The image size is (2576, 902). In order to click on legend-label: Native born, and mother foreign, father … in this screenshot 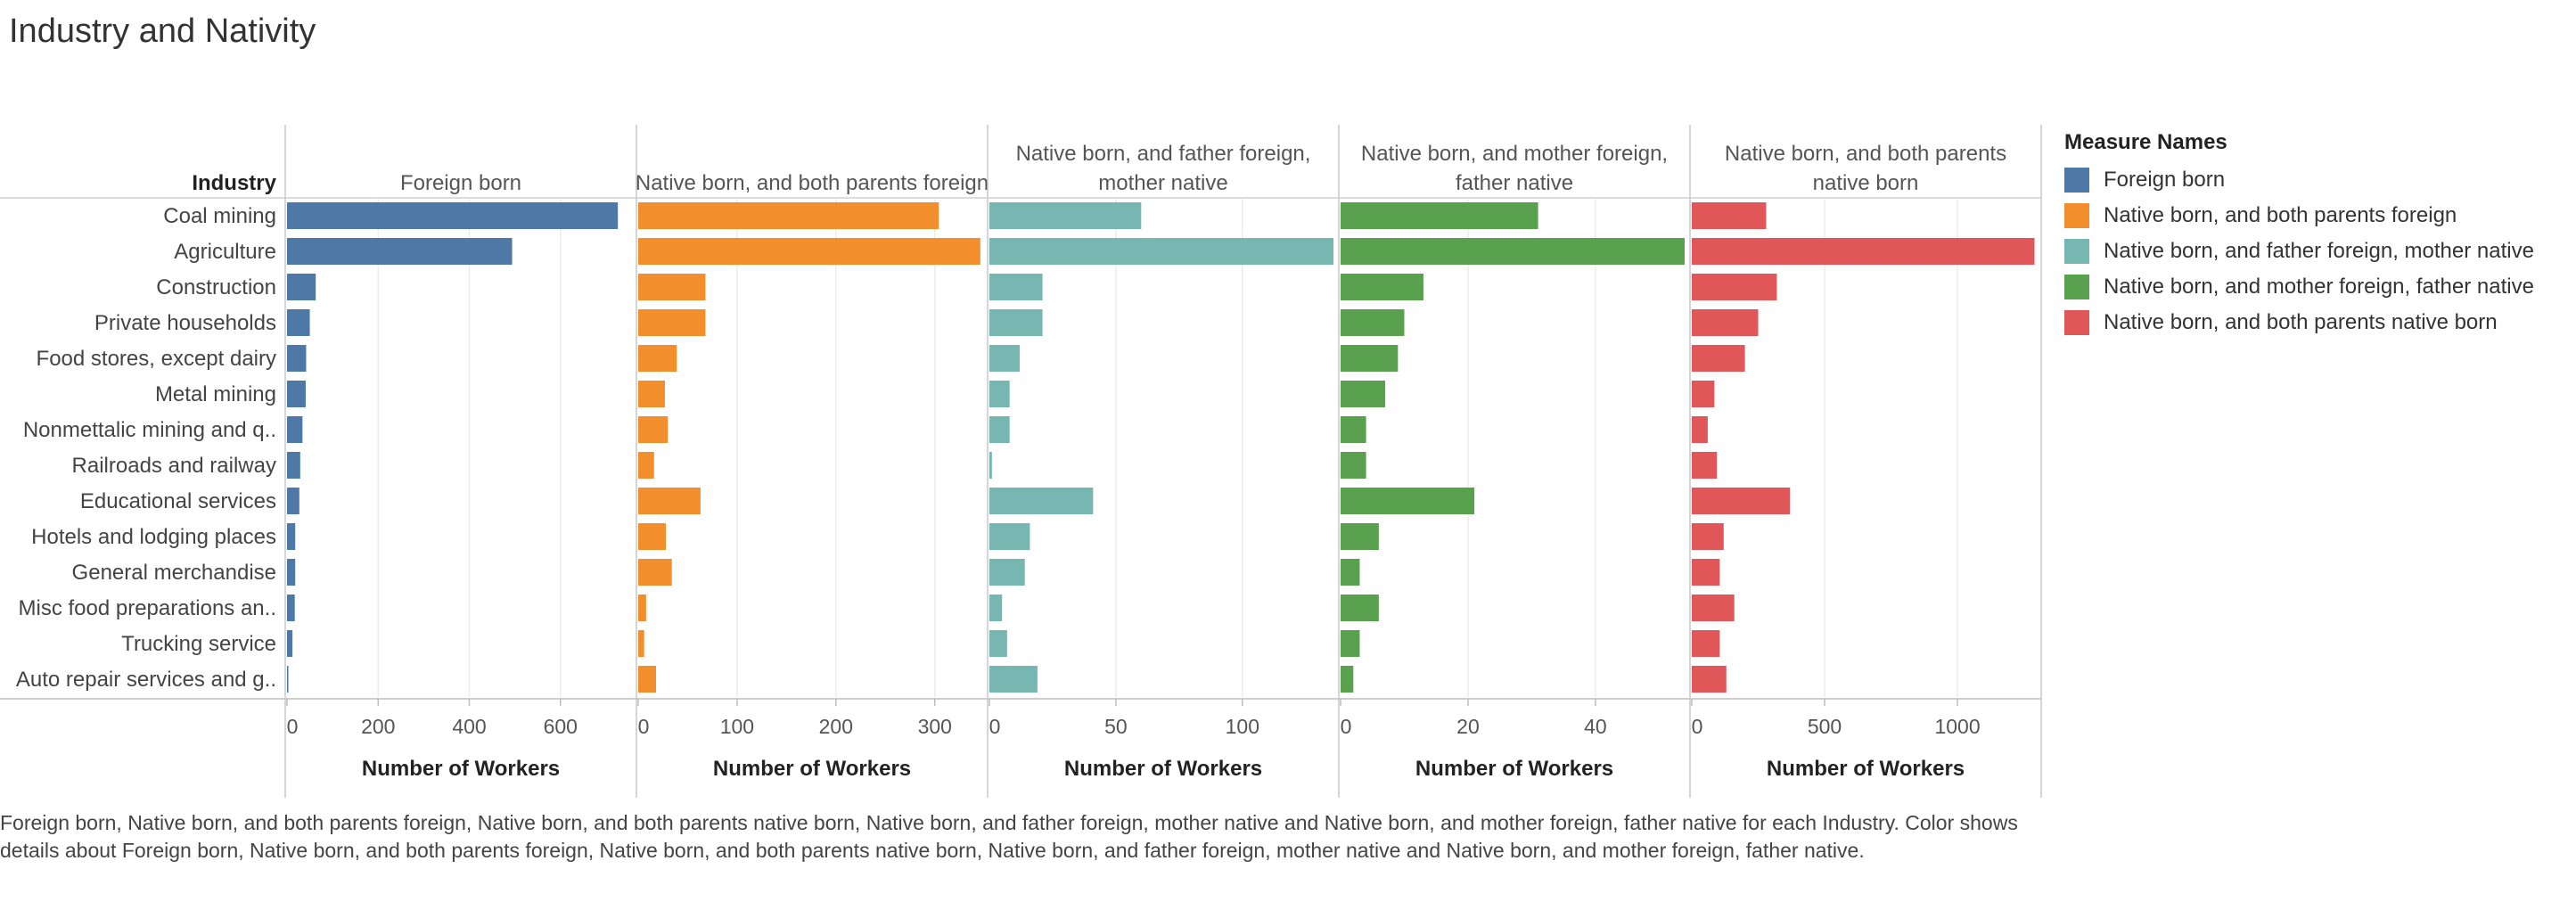, I will do `click(2319, 287)`.